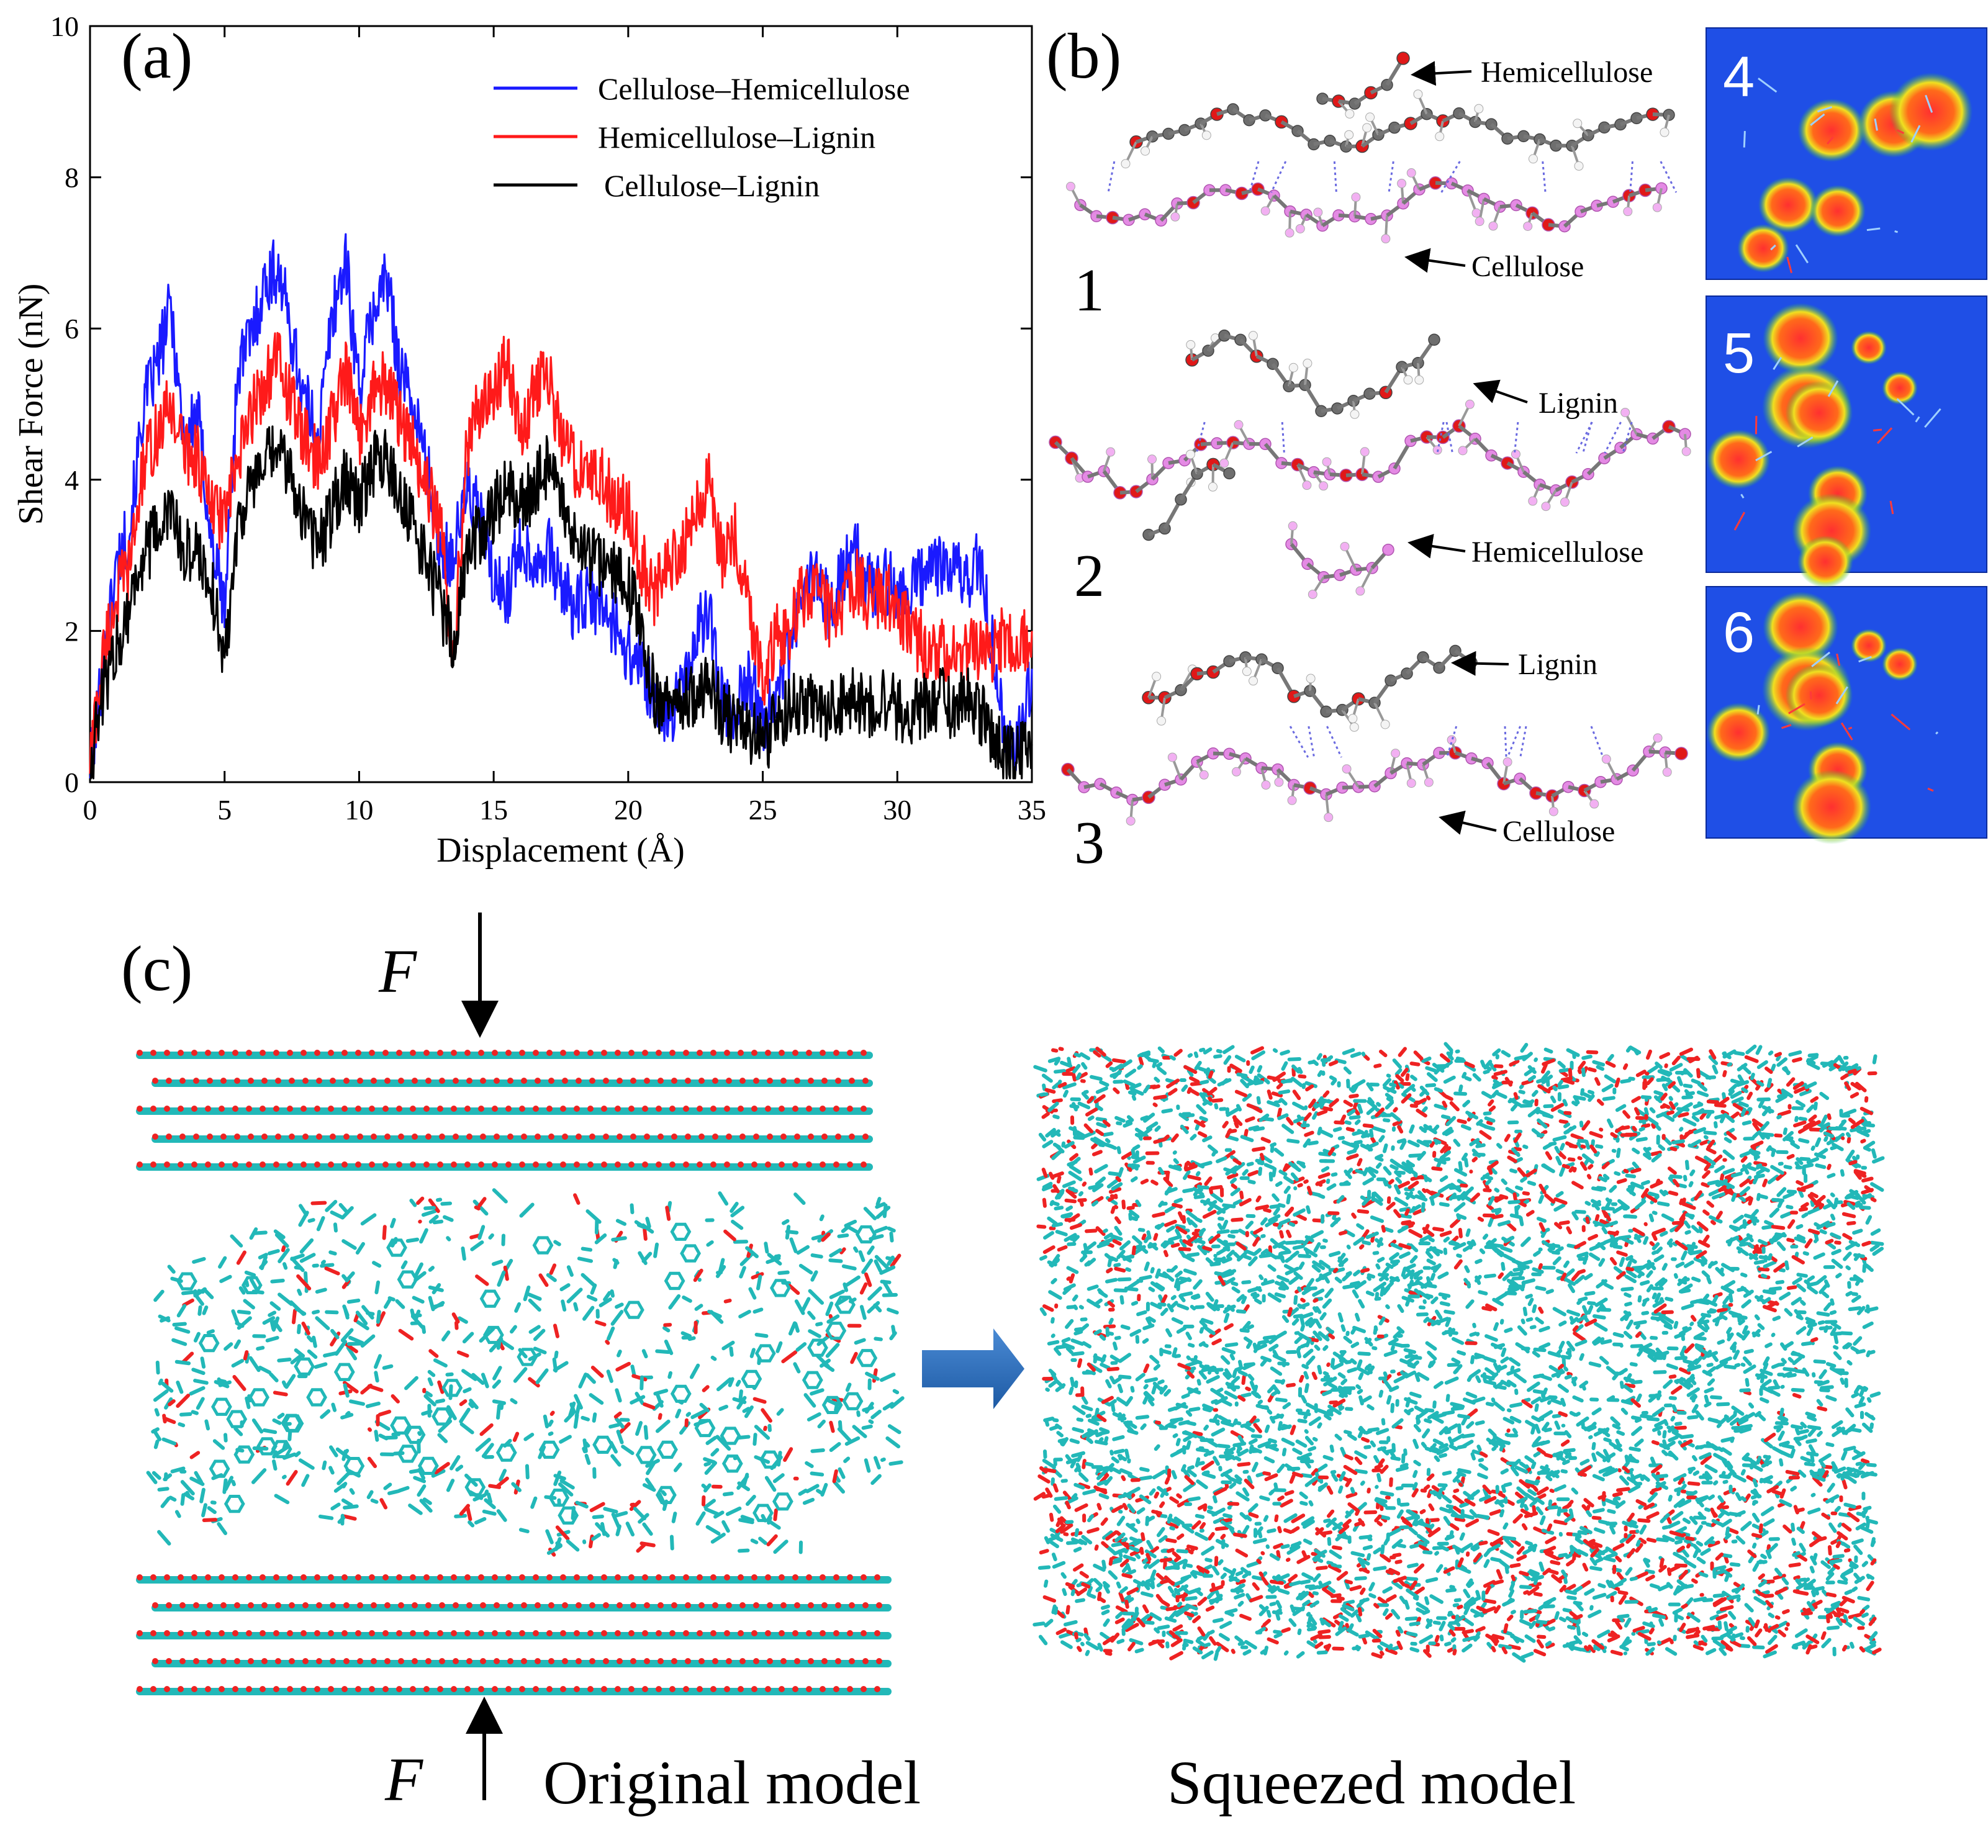  I want to click on row-number-1: 1, so click(1089, 290).